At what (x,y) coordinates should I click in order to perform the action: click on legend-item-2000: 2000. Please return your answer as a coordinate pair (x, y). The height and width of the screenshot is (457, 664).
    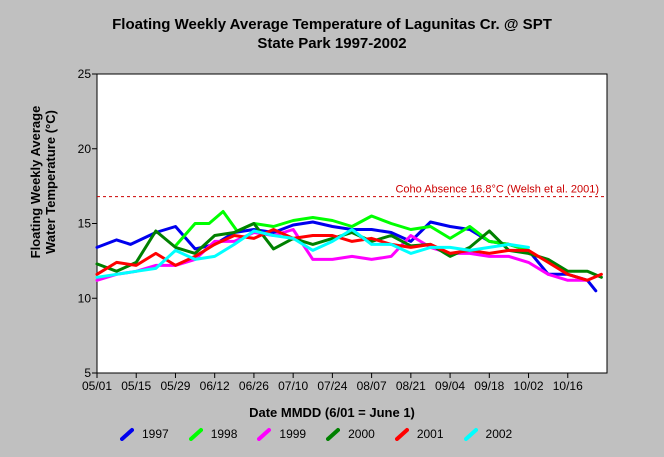
    Looking at the image, I should click on (350, 434).